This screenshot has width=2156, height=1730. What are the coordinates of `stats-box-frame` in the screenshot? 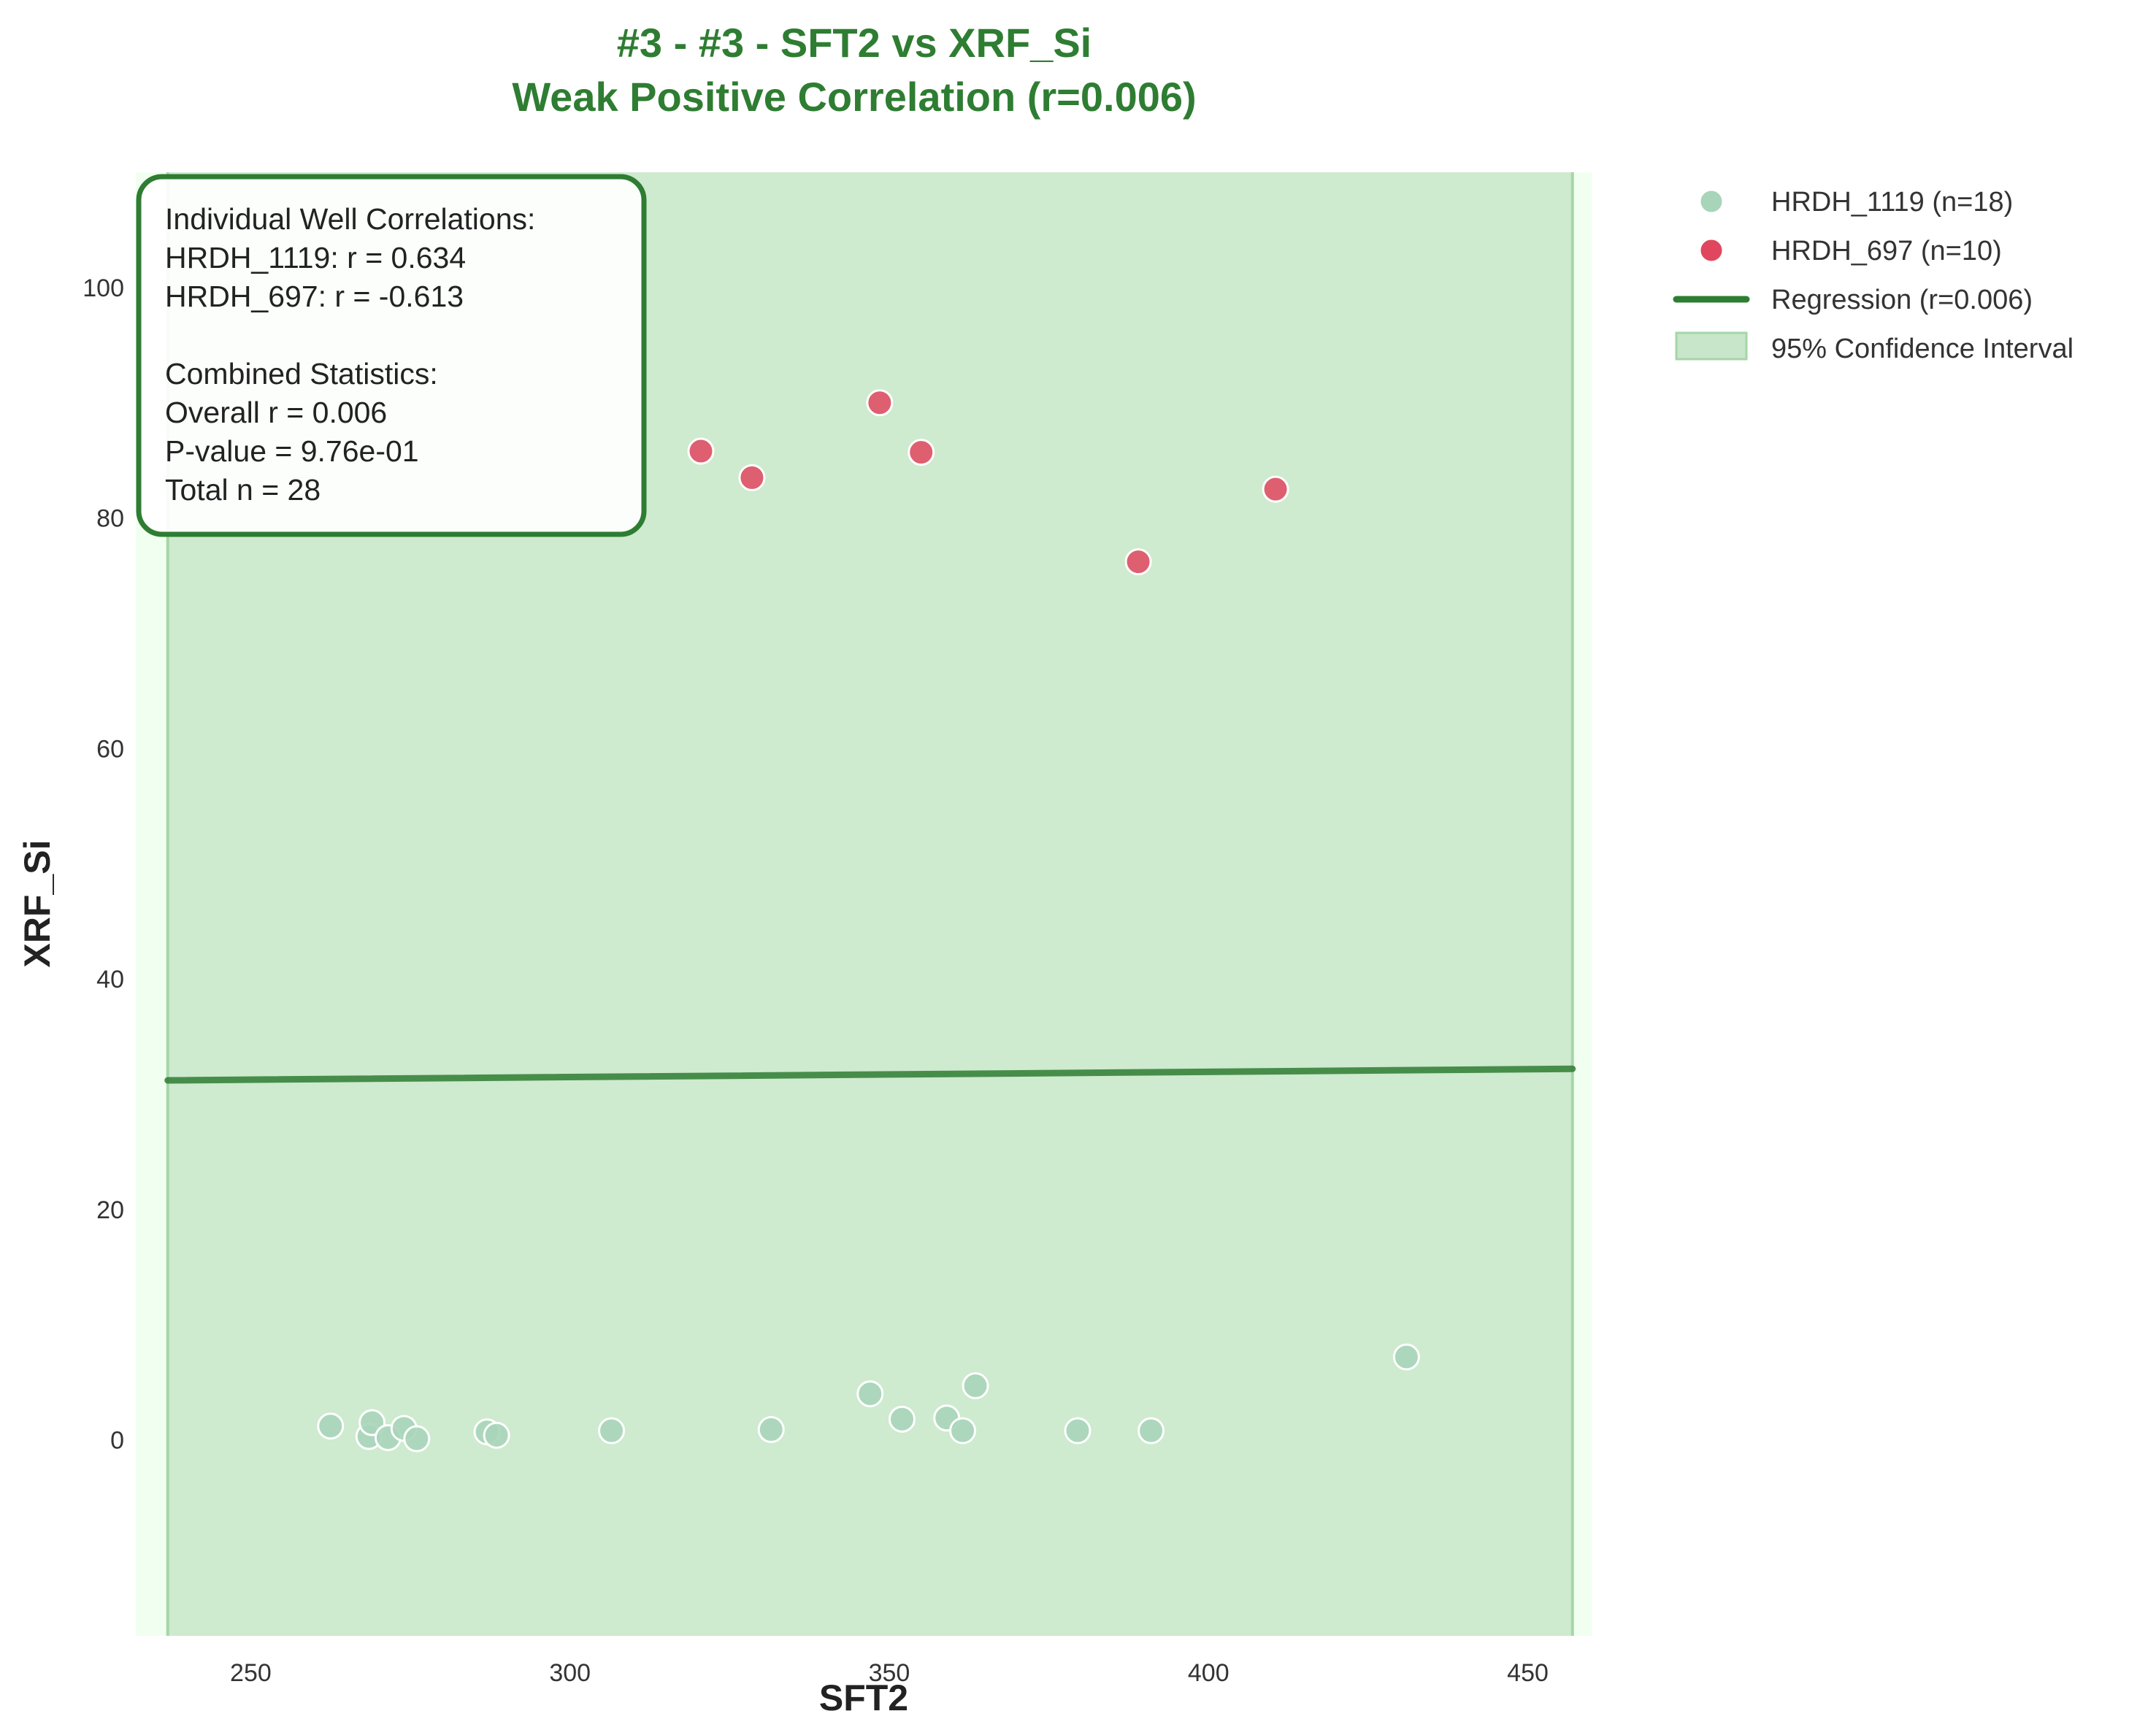 It's located at (391, 355).